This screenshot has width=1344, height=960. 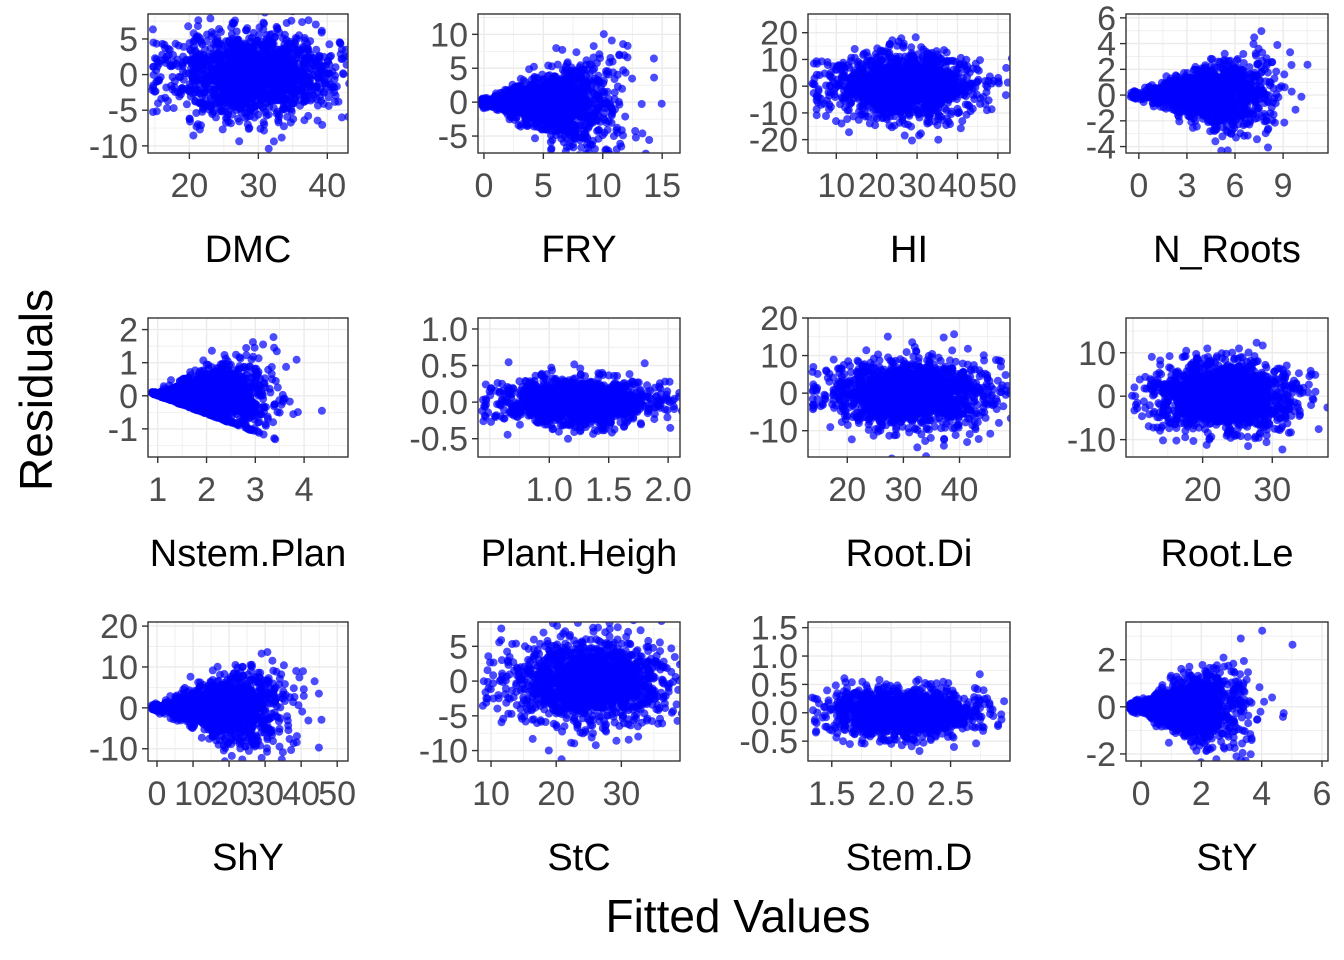 What do you see at coordinates (998, 186) in the screenshot?
I see `x-tick-label: 50` at bounding box center [998, 186].